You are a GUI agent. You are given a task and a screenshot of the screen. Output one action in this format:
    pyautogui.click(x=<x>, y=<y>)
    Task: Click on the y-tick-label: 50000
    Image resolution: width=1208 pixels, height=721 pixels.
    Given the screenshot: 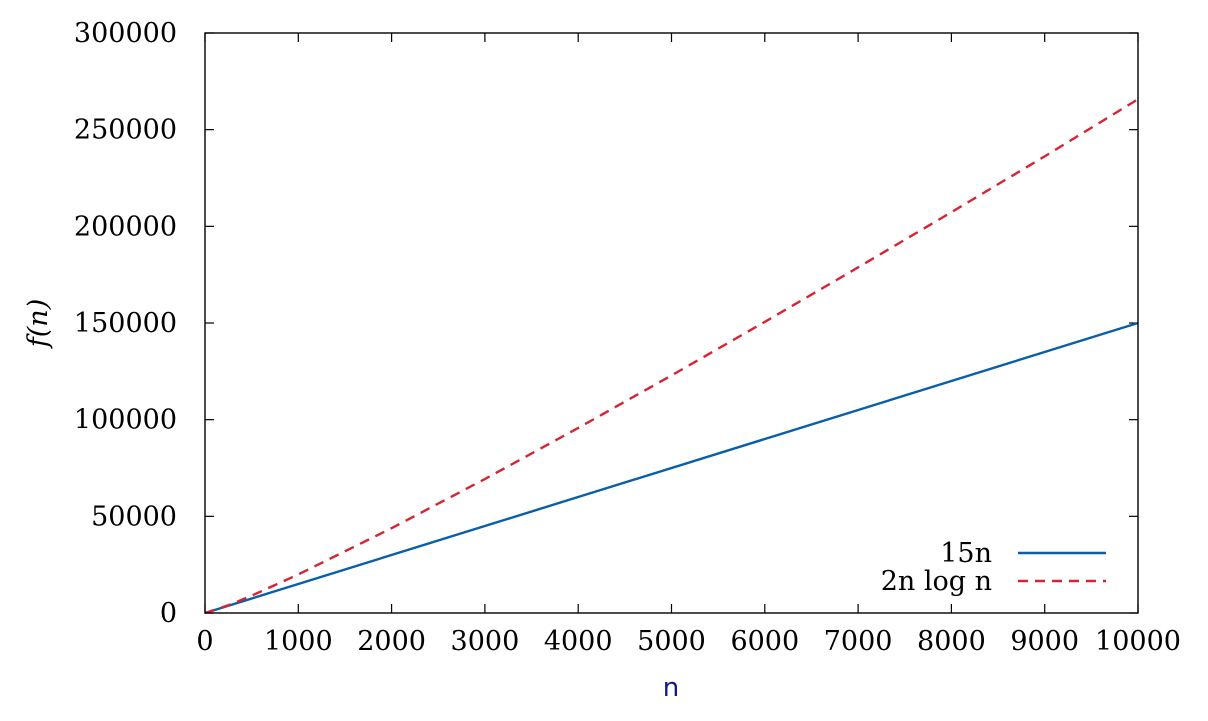 What is the action you would take?
    pyautogui.click(x=134, y=516)
    